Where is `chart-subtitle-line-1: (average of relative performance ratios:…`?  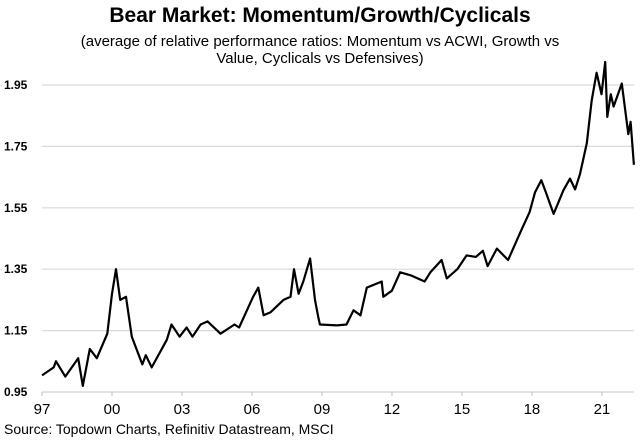 chart-subtitle-line-1: (average of relative performance ratios:… is located at coordinates (320, 41).